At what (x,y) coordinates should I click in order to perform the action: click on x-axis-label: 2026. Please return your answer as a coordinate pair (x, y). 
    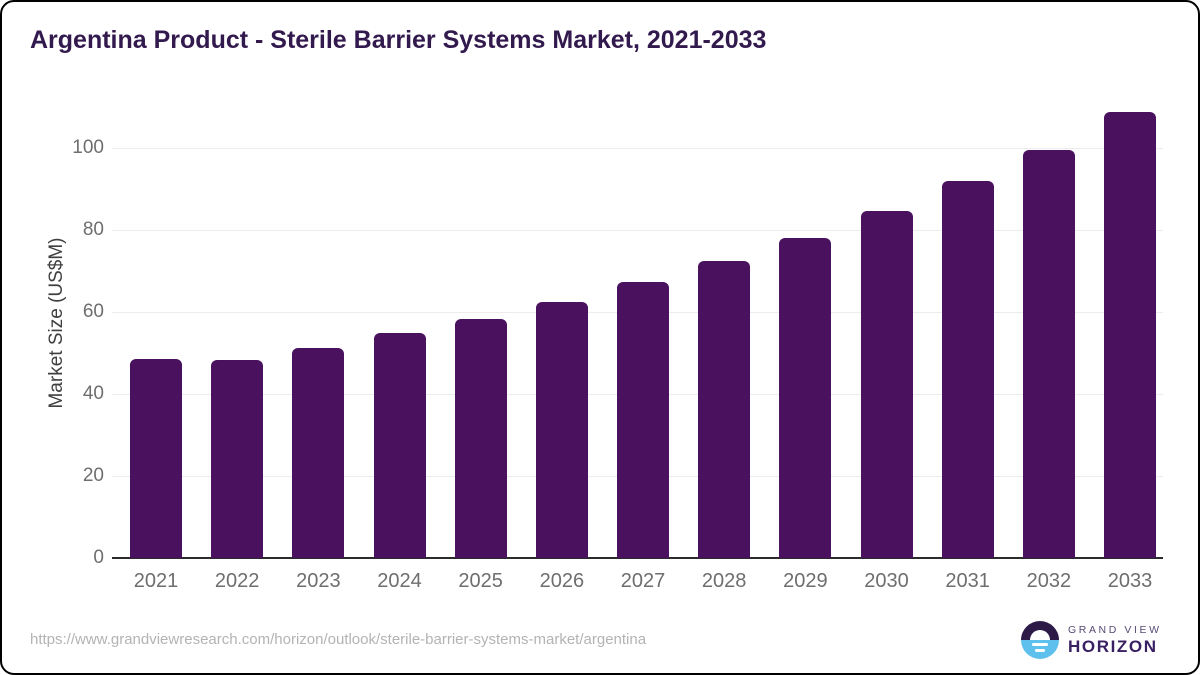
    Looking at the image, I should click on (562, 581).